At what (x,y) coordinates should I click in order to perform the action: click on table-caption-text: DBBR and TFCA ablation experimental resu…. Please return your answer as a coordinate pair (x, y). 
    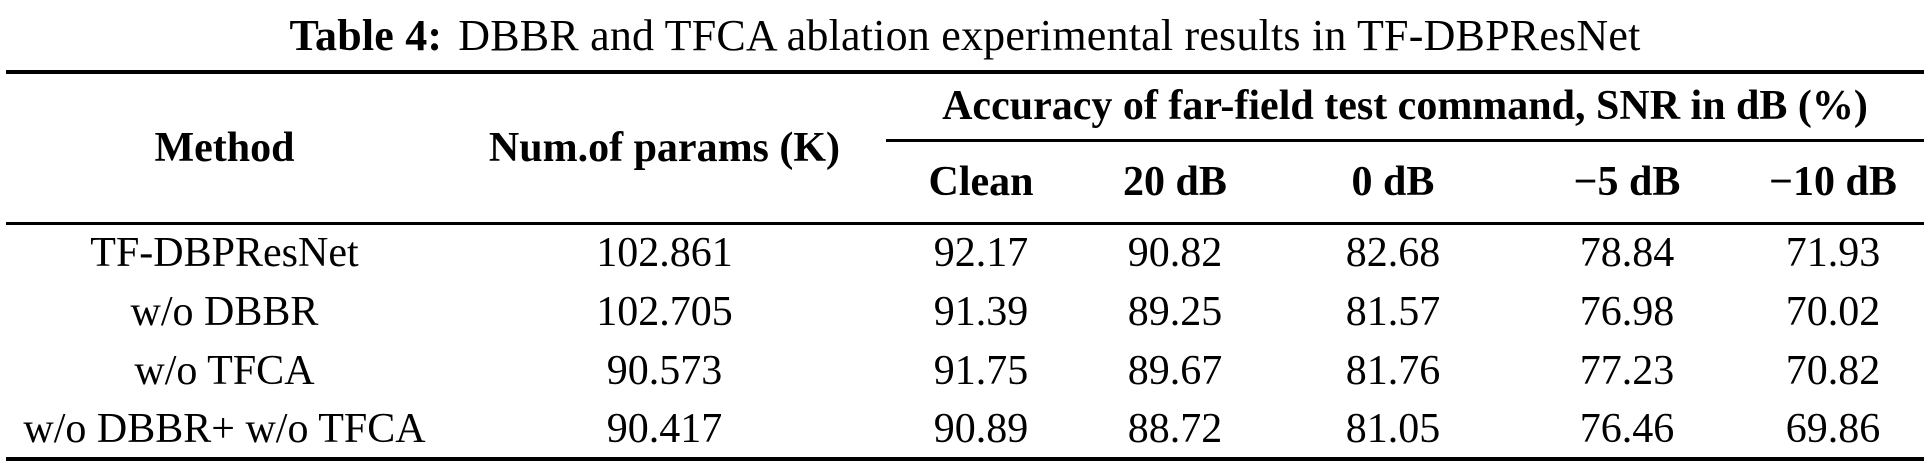
    Looking at the image, I should click on (1049, 35).